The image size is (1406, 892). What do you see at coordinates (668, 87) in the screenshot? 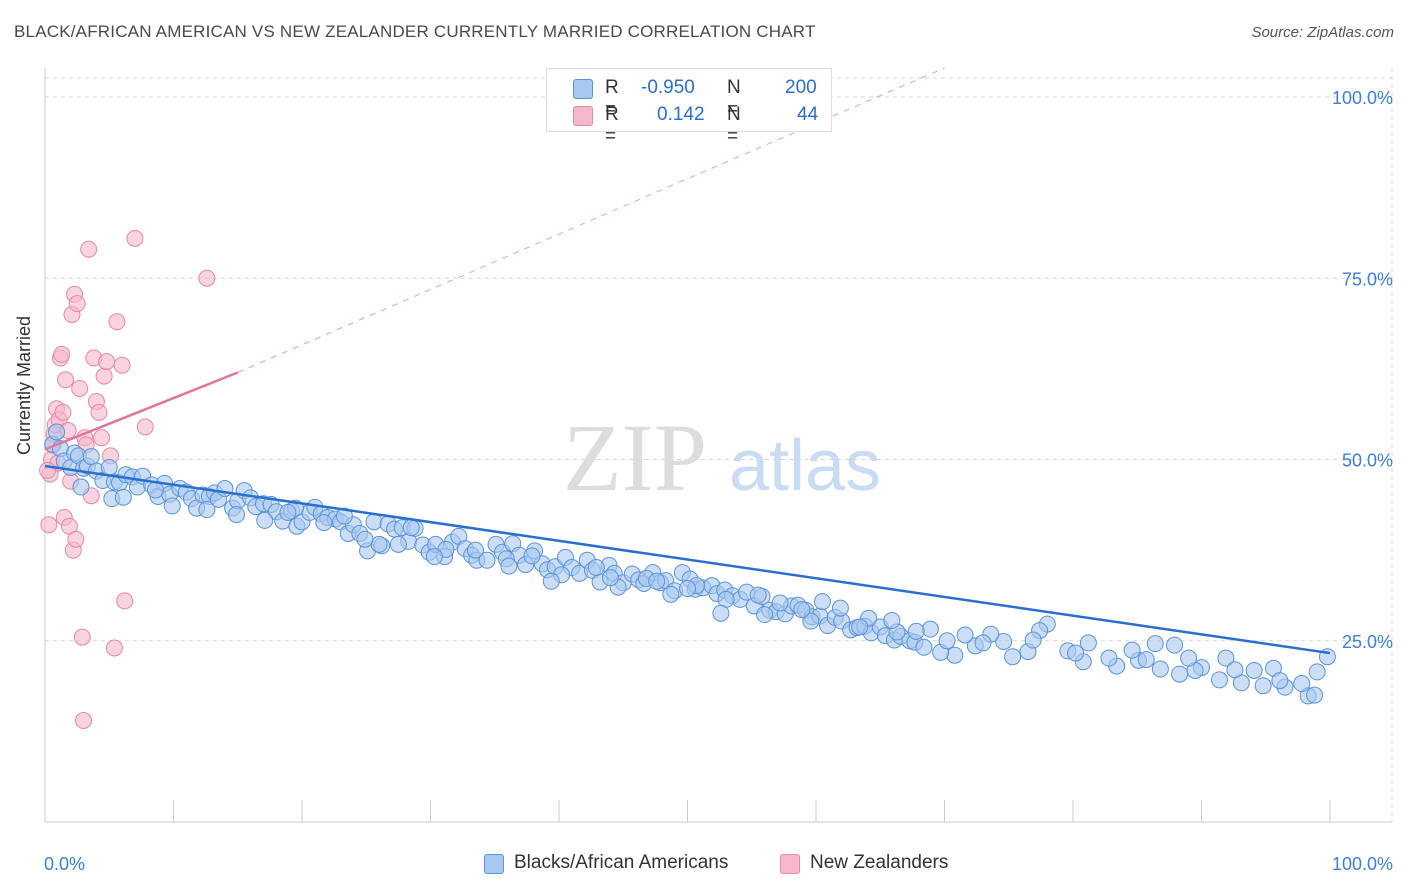
I see `legend-r-value: -0.950` at bounding box center [668, 87].